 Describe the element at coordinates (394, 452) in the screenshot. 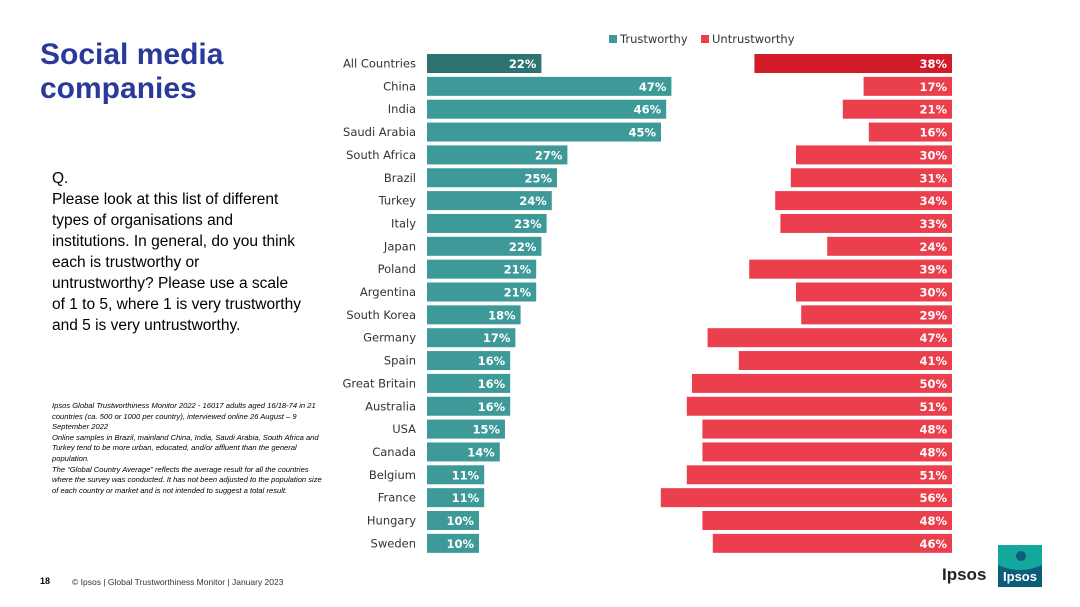

I see `category-label: Canada` at that location.